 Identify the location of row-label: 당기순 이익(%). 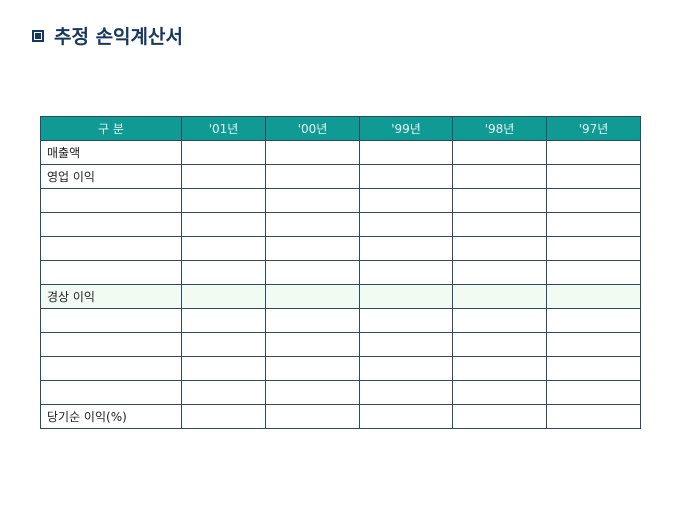
(111, 416).